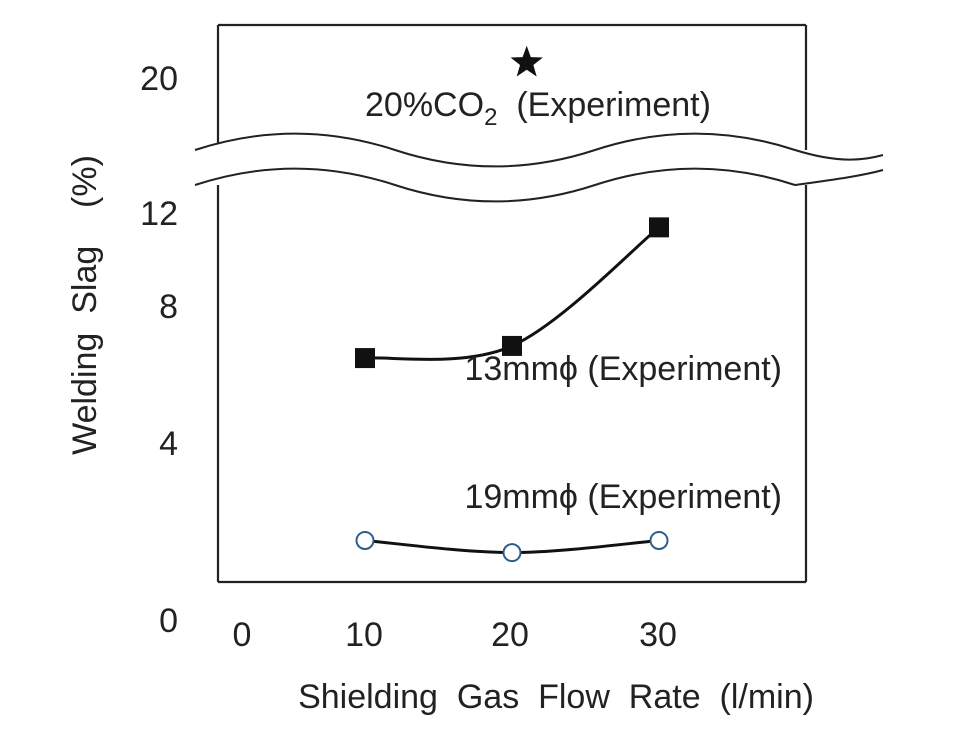 This screenshot has height=736, width=953. I want to click on x-tick-label: 30, so click(658, 635).